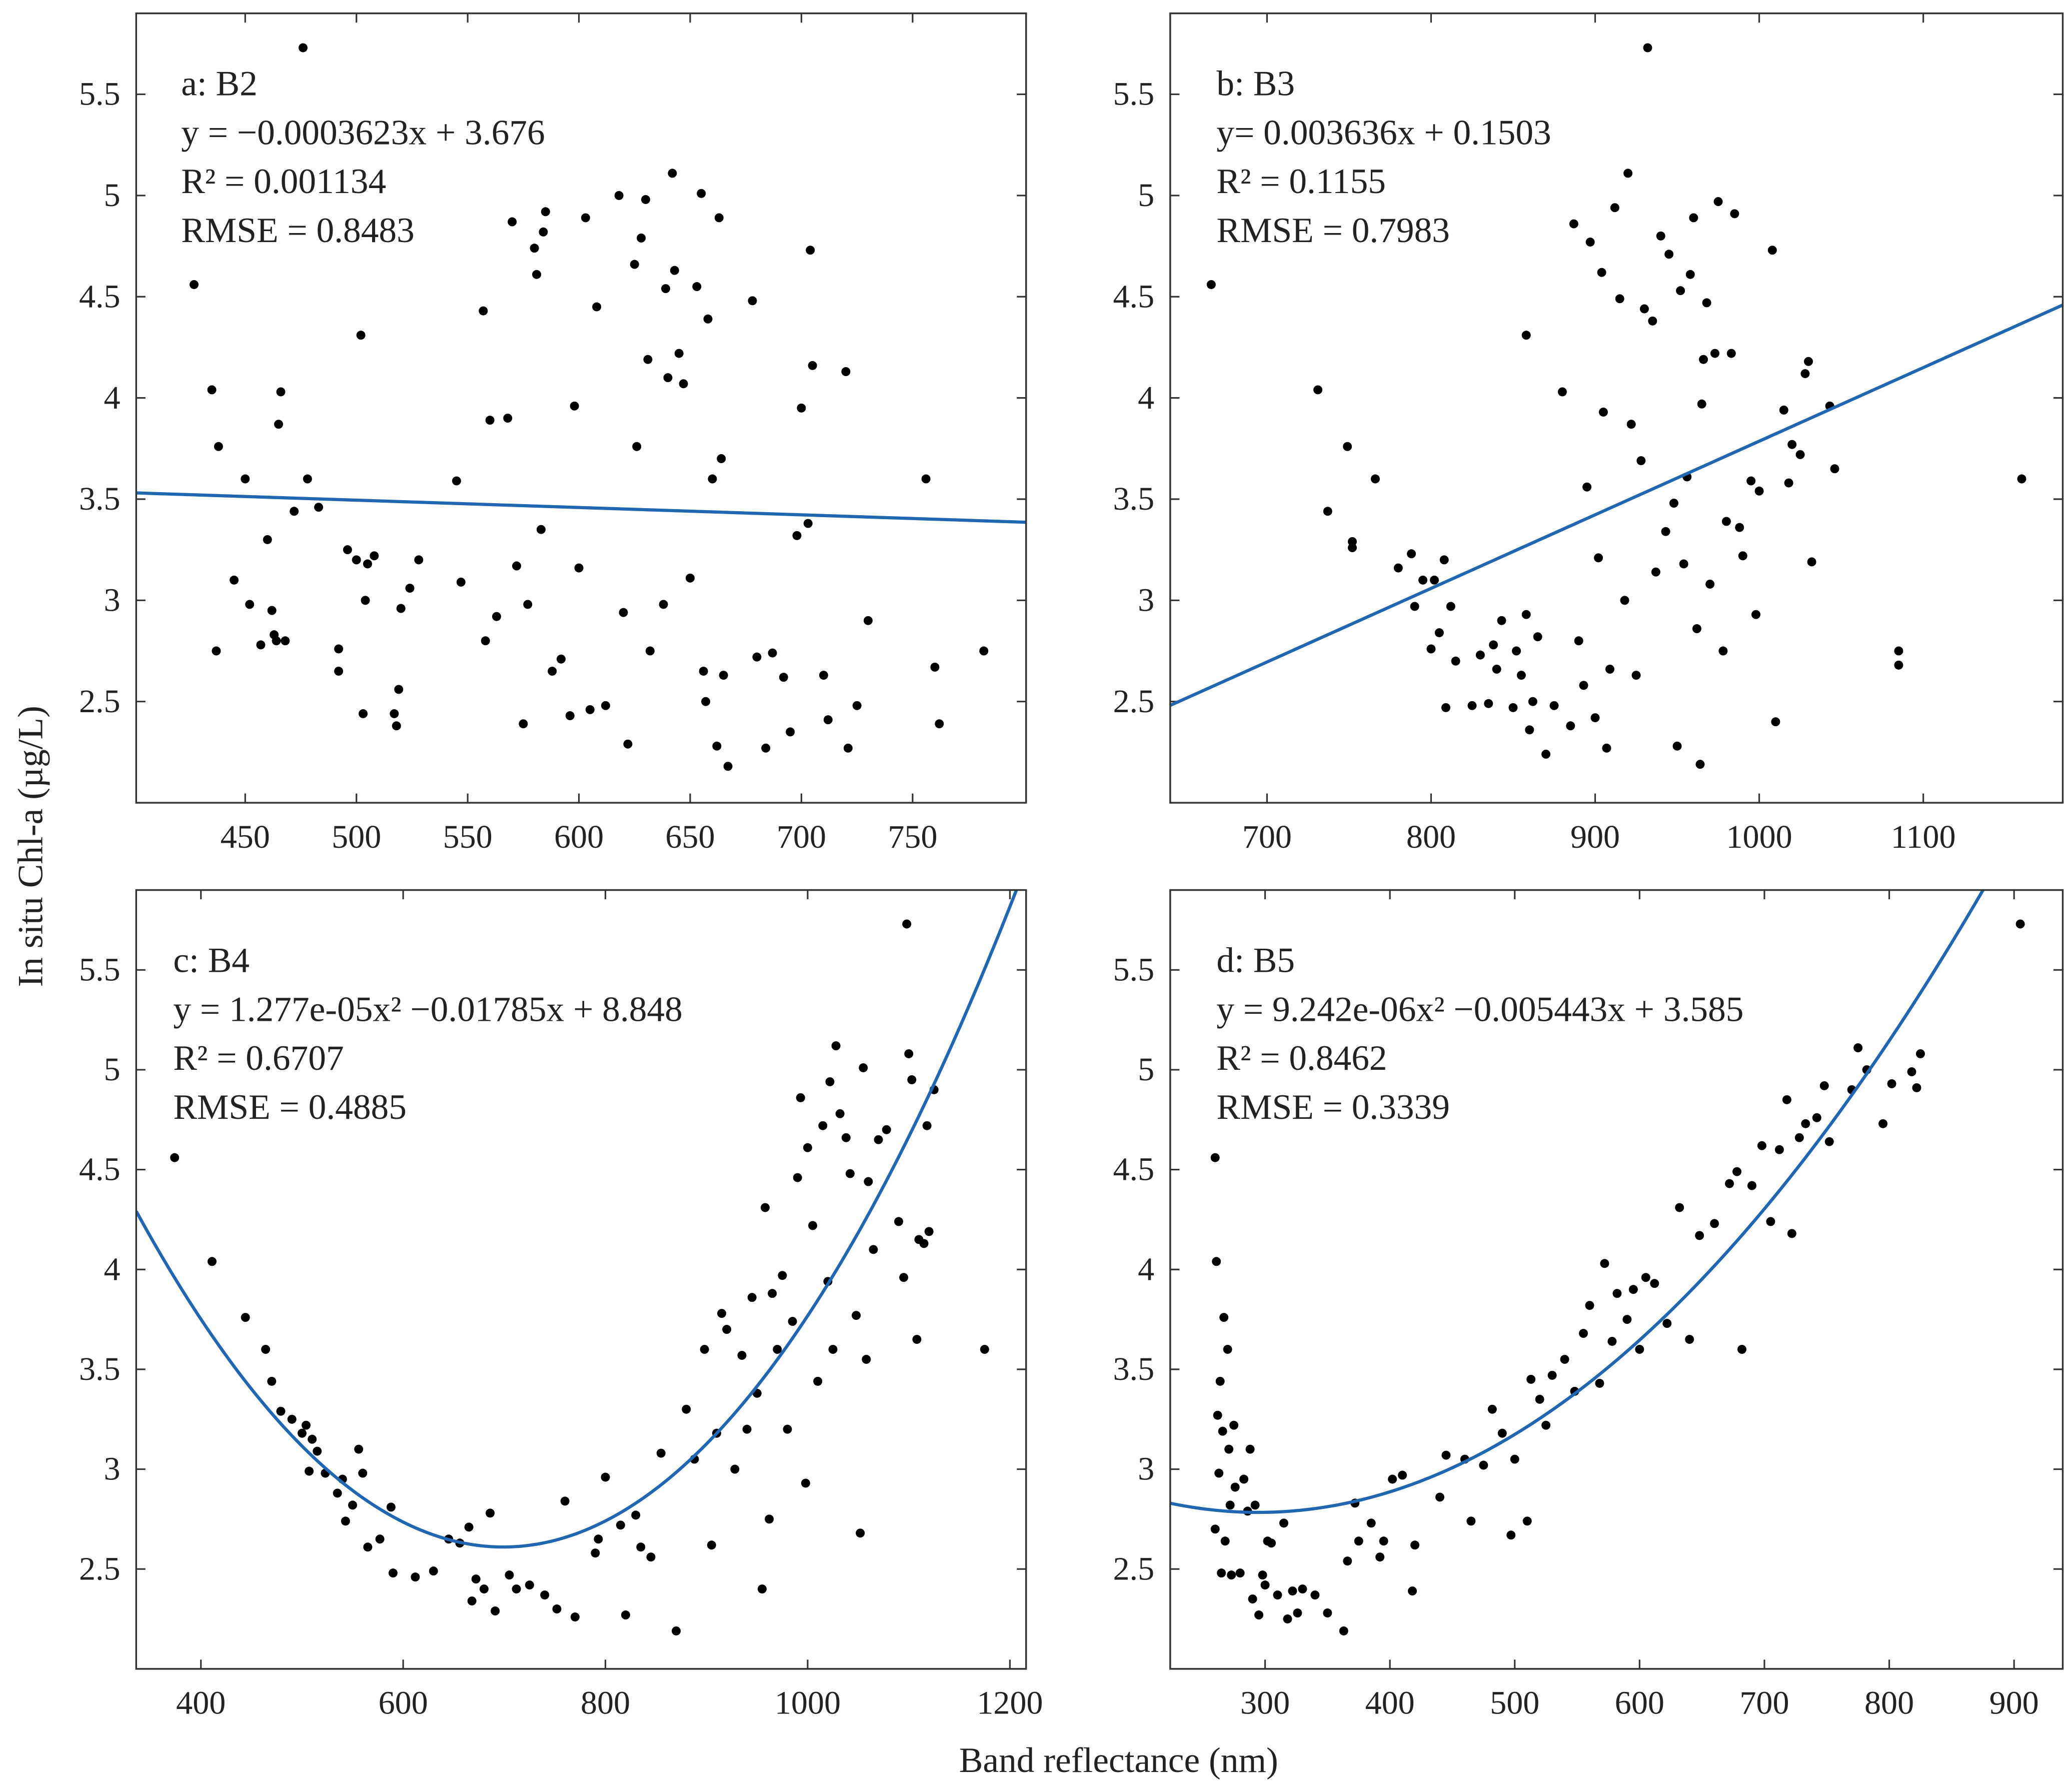 The image size is (2072, 1788). Describe the element at coordinates (1146, 398) in the screenshot. I see `y-tick-label: 4` at that location.